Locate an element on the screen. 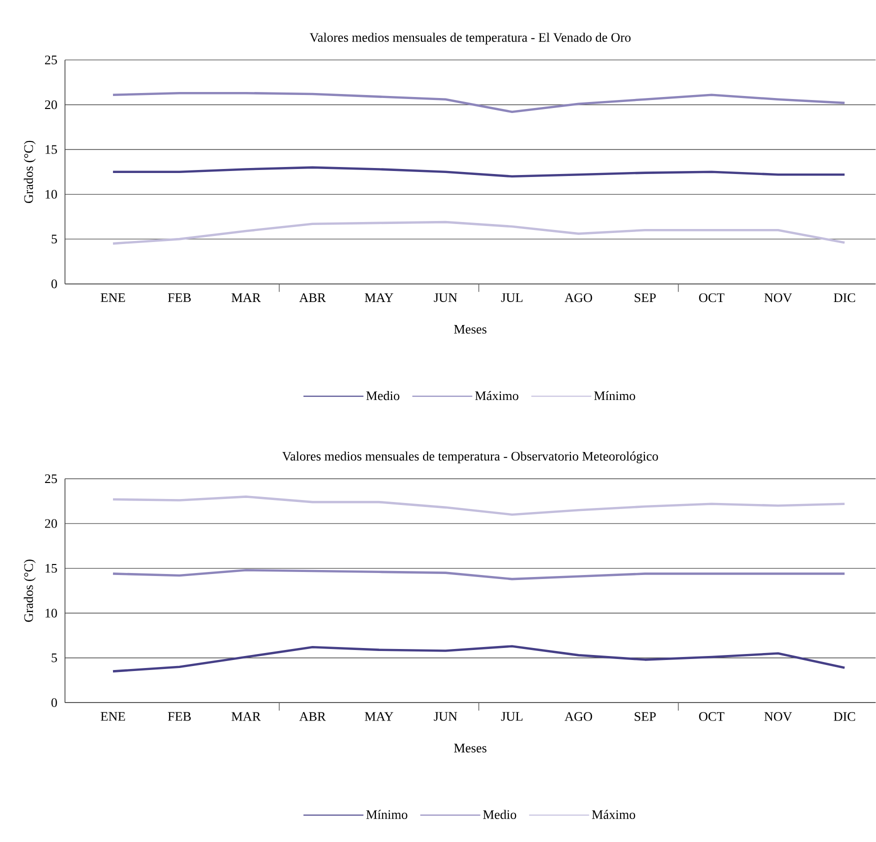  chart-title: Valores medios mensuales de temperatura - El Venado de Oro is located at coordinates (470, 38).